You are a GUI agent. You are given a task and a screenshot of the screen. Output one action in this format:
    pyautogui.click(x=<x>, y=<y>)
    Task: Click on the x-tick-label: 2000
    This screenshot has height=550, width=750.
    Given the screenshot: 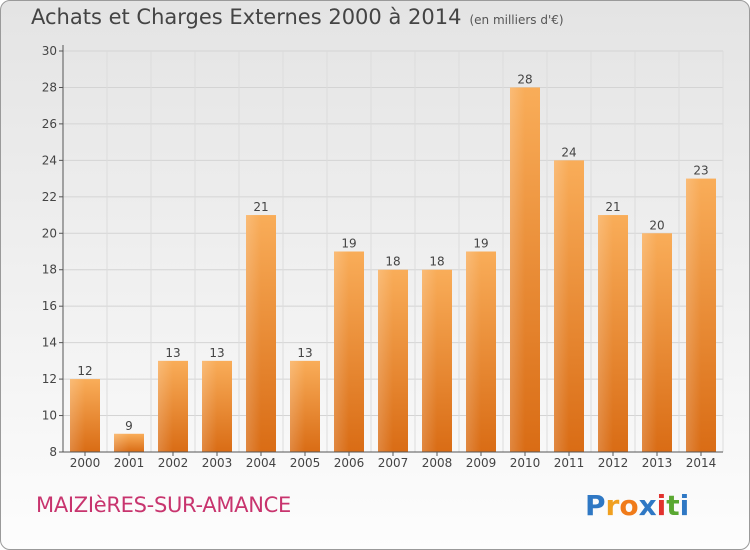 What is the action you would take?
    pyautogui.click(x=85, y=463)
    